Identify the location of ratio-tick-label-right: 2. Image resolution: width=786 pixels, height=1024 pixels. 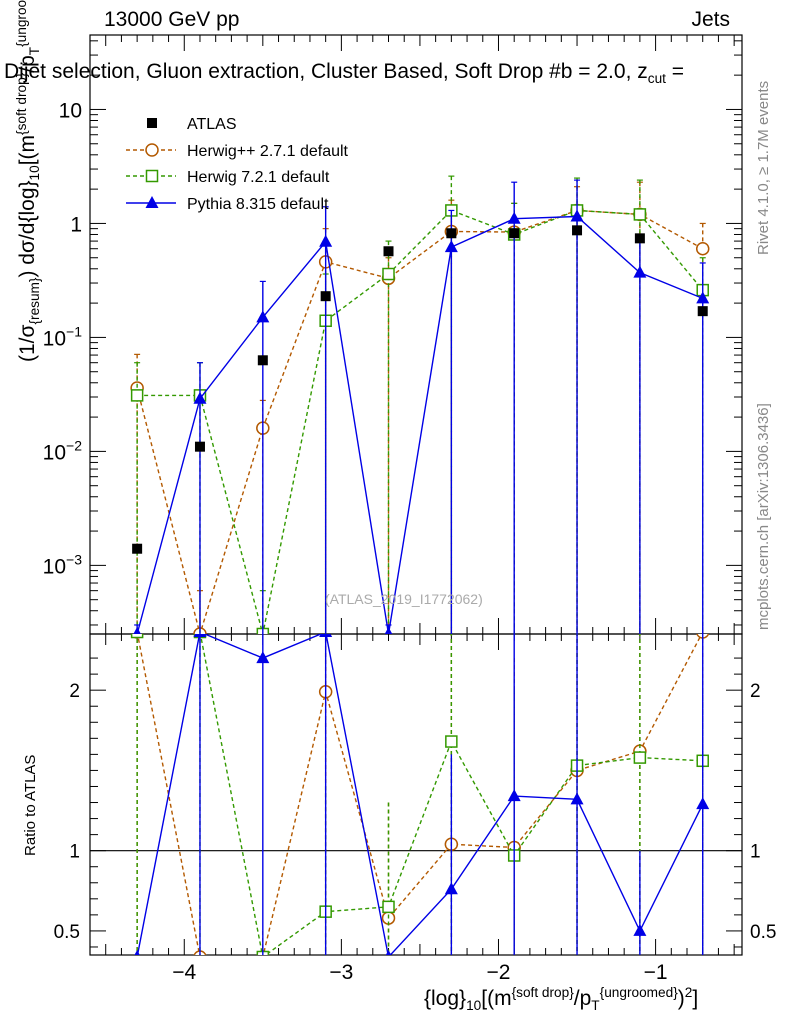
(755, 691).